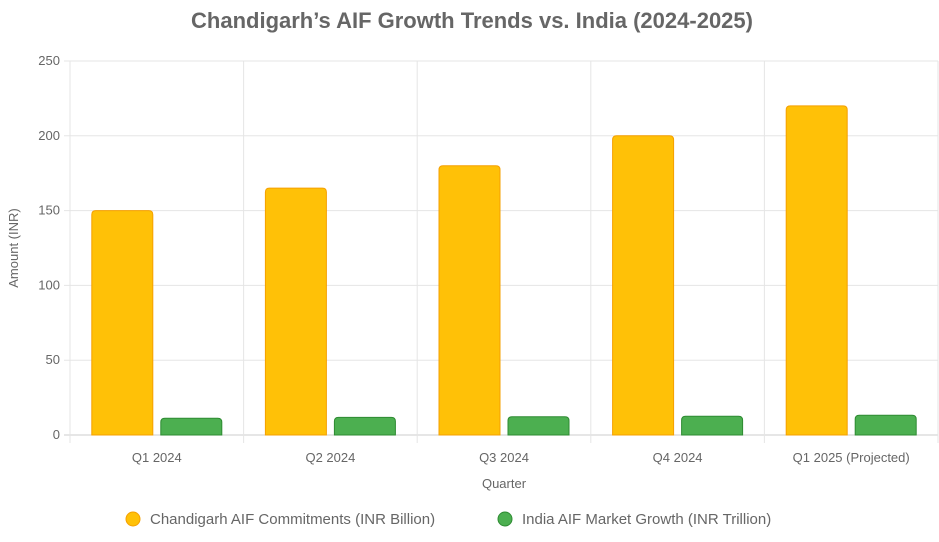 Image resolution: width=939 pixels, height=542 pixels. I want to click on y-tick-label: 250, so click(49, 60).